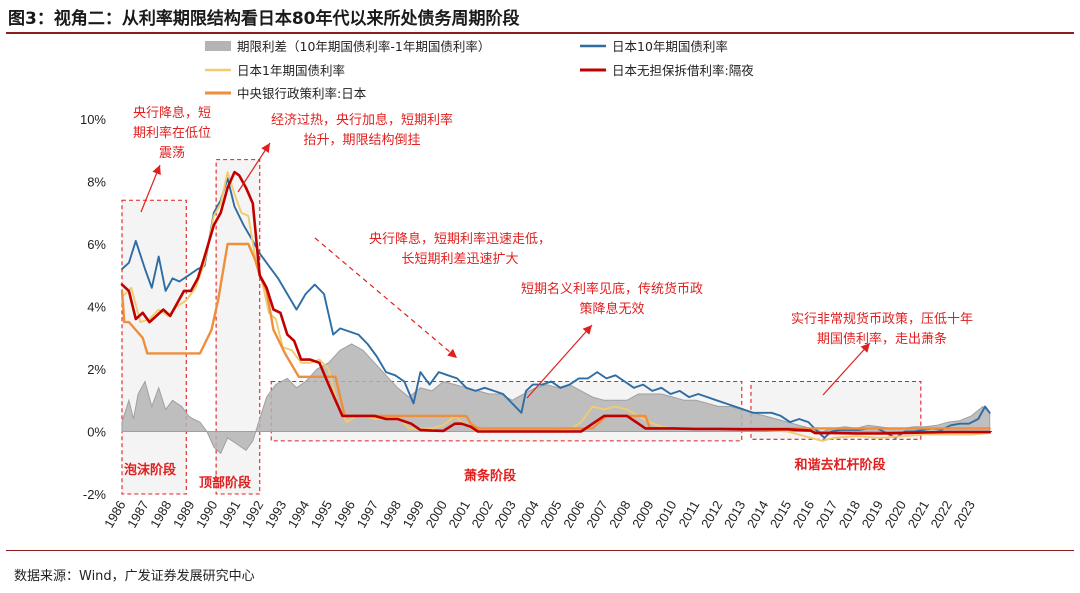  I want to click on x-tick-label: 2013, so click(734, 514).